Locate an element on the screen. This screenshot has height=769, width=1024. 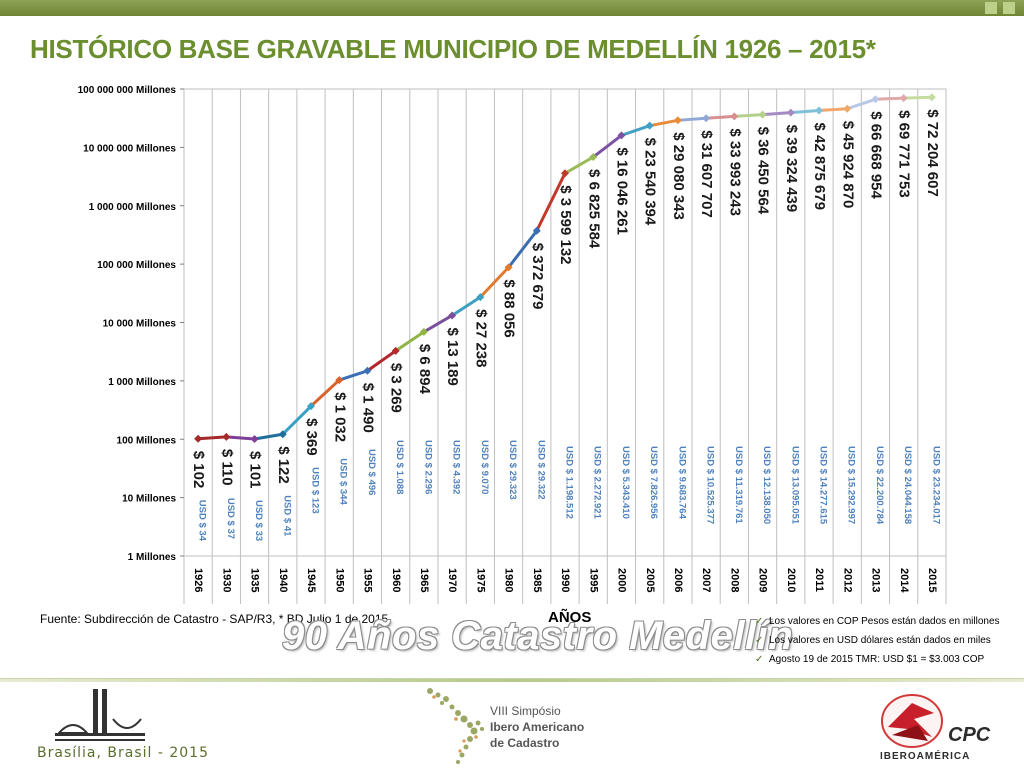
value-label: $ 372 679 is located at coordinates (537, 276).